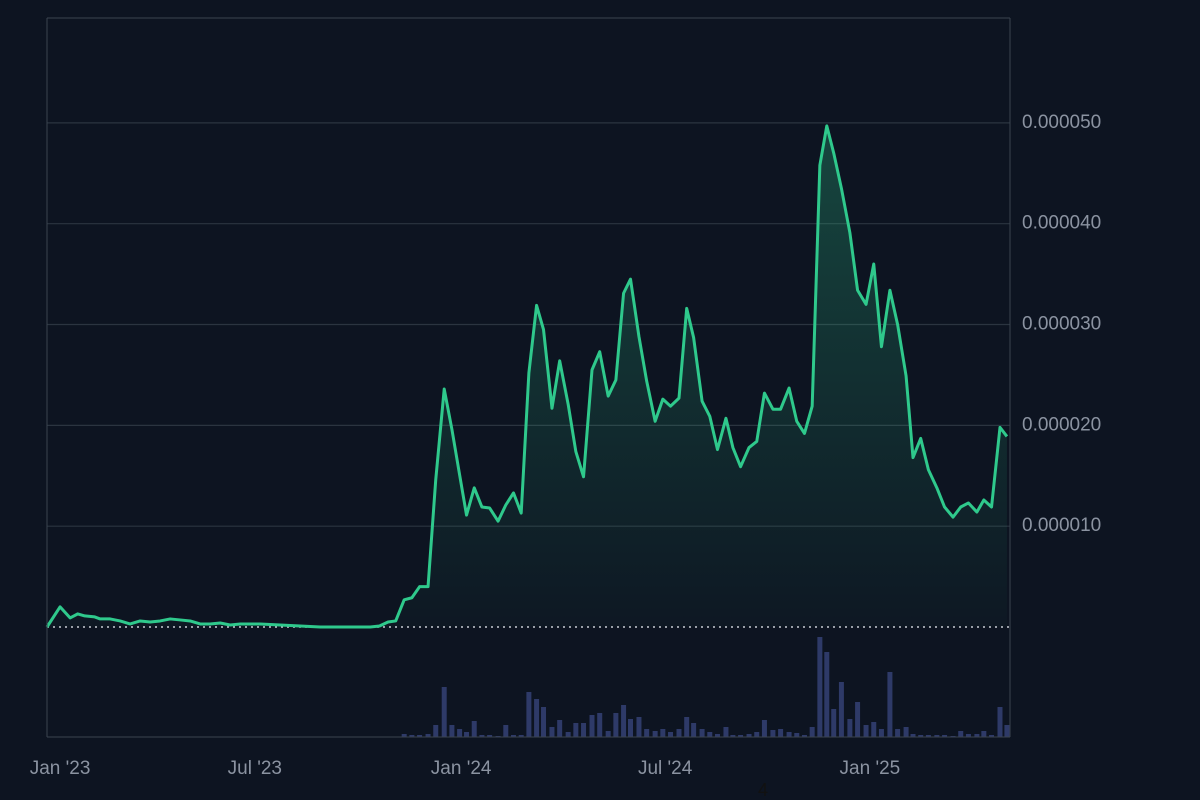  What do you see at coordinates (1061, 525) in the screenshot?
I see `y-tick-label: 0.000010` at bounding box center [1061, 525].